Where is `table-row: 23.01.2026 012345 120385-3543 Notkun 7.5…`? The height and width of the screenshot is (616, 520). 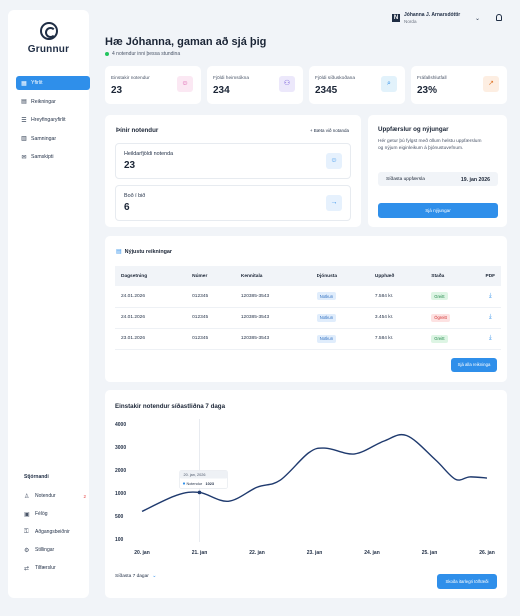
table-row: 23.01.2026 012345 120385-3543 Notkun 7.5… is located at coordinates (308, 339).